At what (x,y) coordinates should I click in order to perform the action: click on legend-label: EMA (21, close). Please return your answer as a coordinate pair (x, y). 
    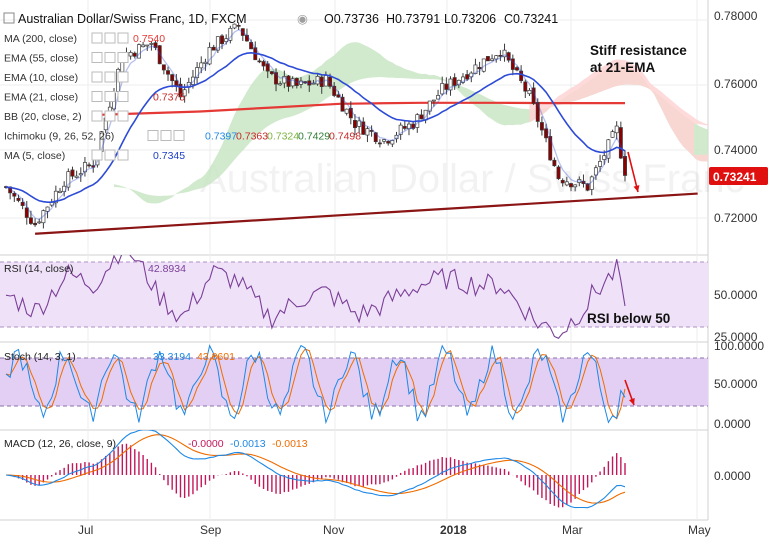
    Looking at the image, I should click on (41, 98).